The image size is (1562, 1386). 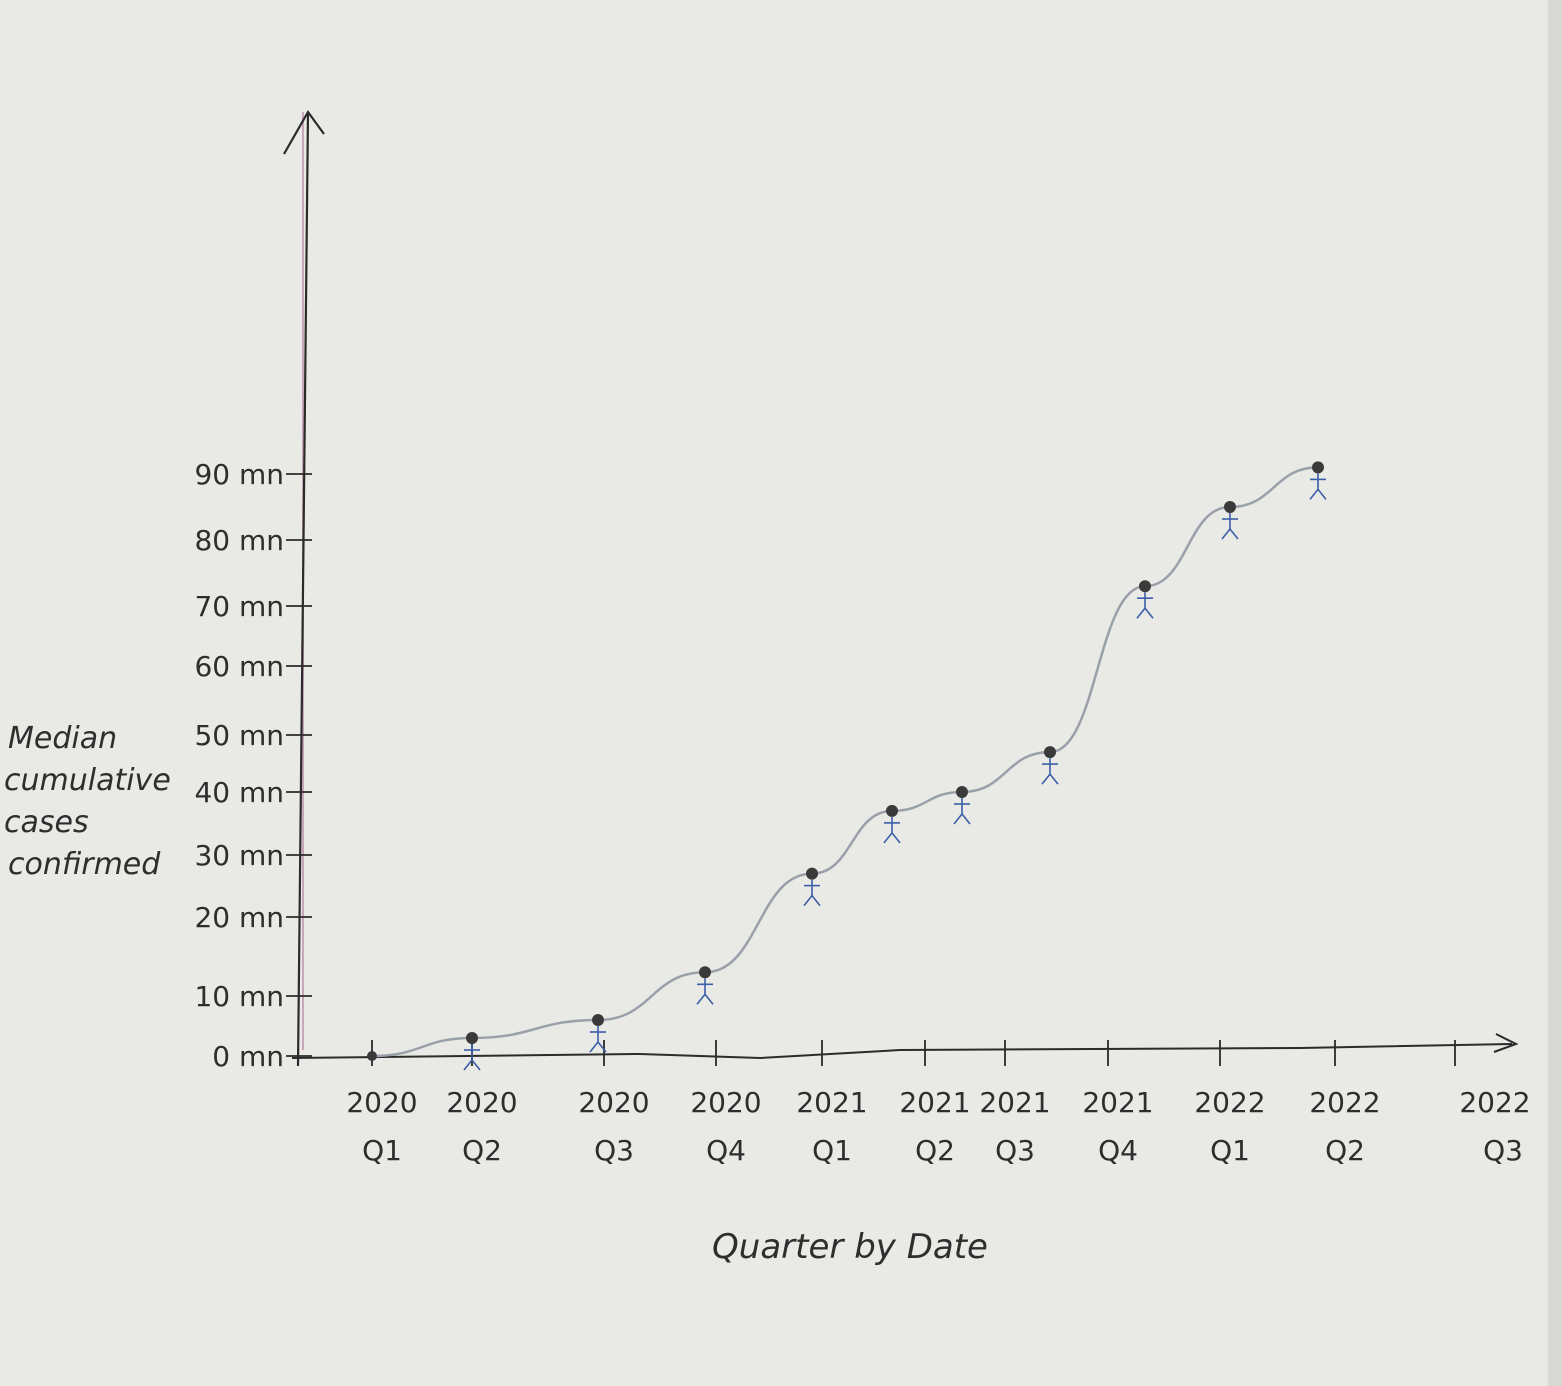 I want to click on paper-edge, so click(x=1555, y=693).